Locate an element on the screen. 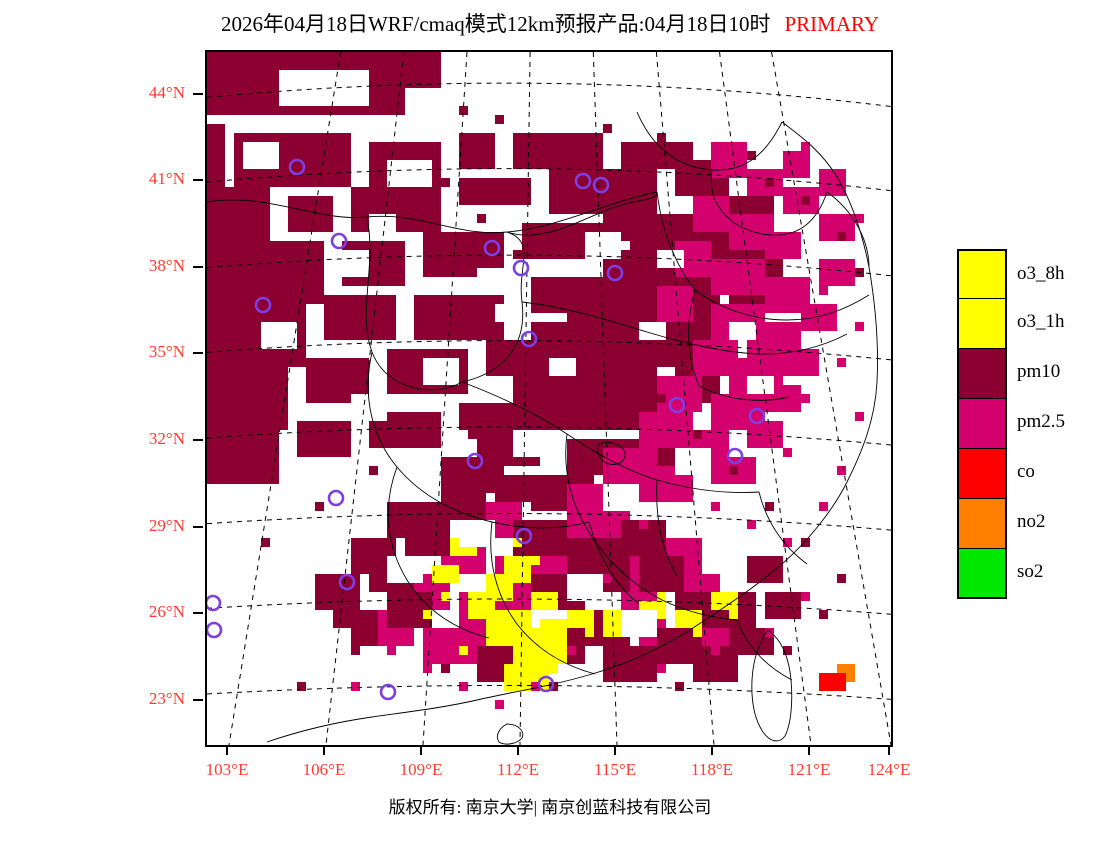 The width and height of the screenshot is (1100, 850). legend-swatch-so2: so2 is located at coordinates (1000, 574).